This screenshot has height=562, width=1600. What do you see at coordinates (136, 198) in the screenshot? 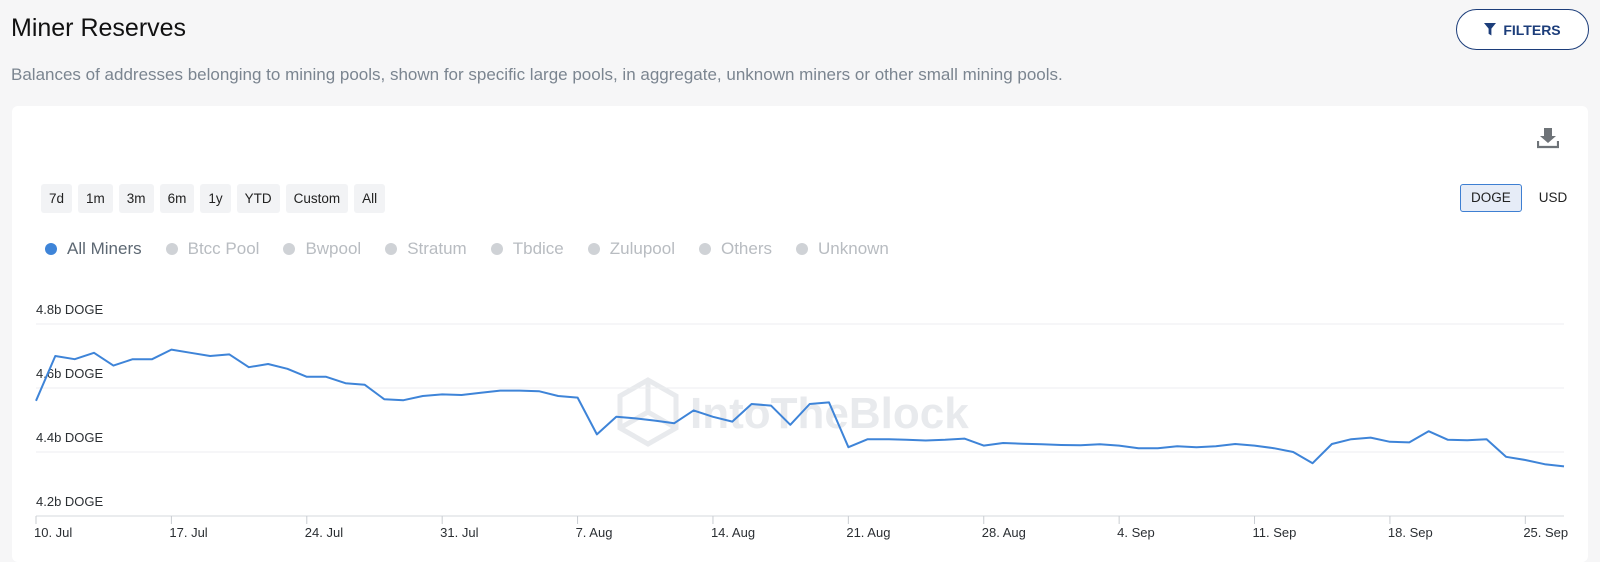
I see `range-3m-button: 3m` at bounding box center [136, 198].